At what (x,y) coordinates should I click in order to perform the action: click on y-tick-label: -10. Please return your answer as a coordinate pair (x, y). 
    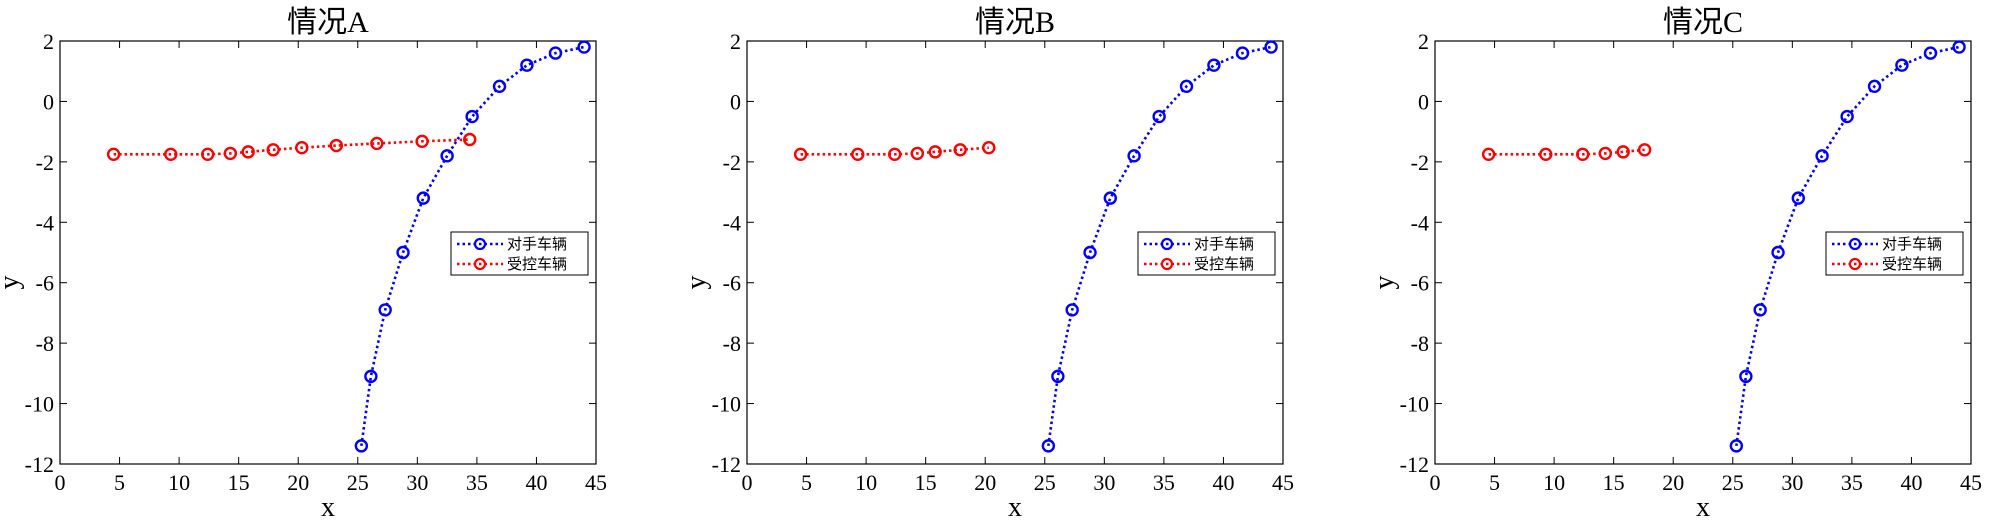
    Looking at the image, I should click on (1414, 404).